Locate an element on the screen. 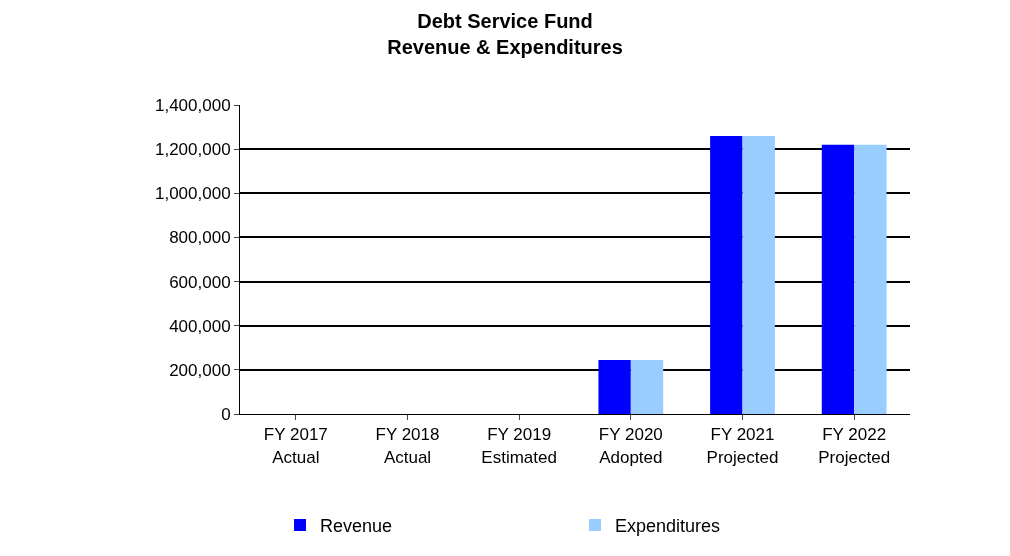 This screenshot has width=1010, height=556. y-tick-label: 400,000 is located at coordinates (200, 326).